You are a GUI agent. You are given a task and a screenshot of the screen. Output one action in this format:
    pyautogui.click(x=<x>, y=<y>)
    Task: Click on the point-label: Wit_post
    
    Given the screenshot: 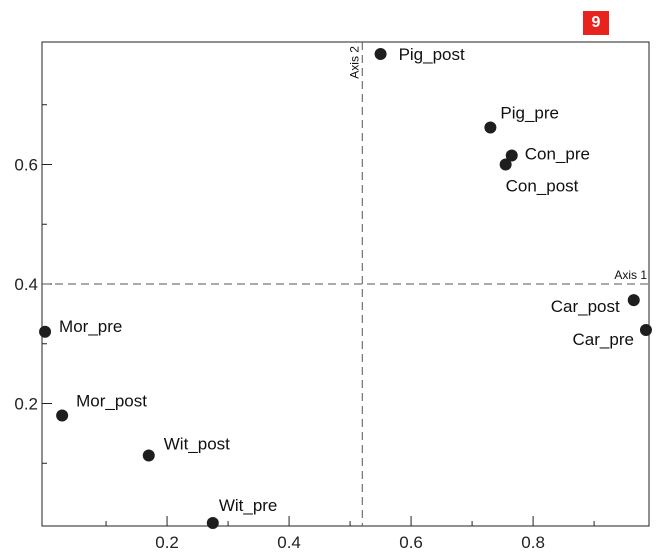 What is the action you would take?
    pyautogui.click(x=197, y=443)
    